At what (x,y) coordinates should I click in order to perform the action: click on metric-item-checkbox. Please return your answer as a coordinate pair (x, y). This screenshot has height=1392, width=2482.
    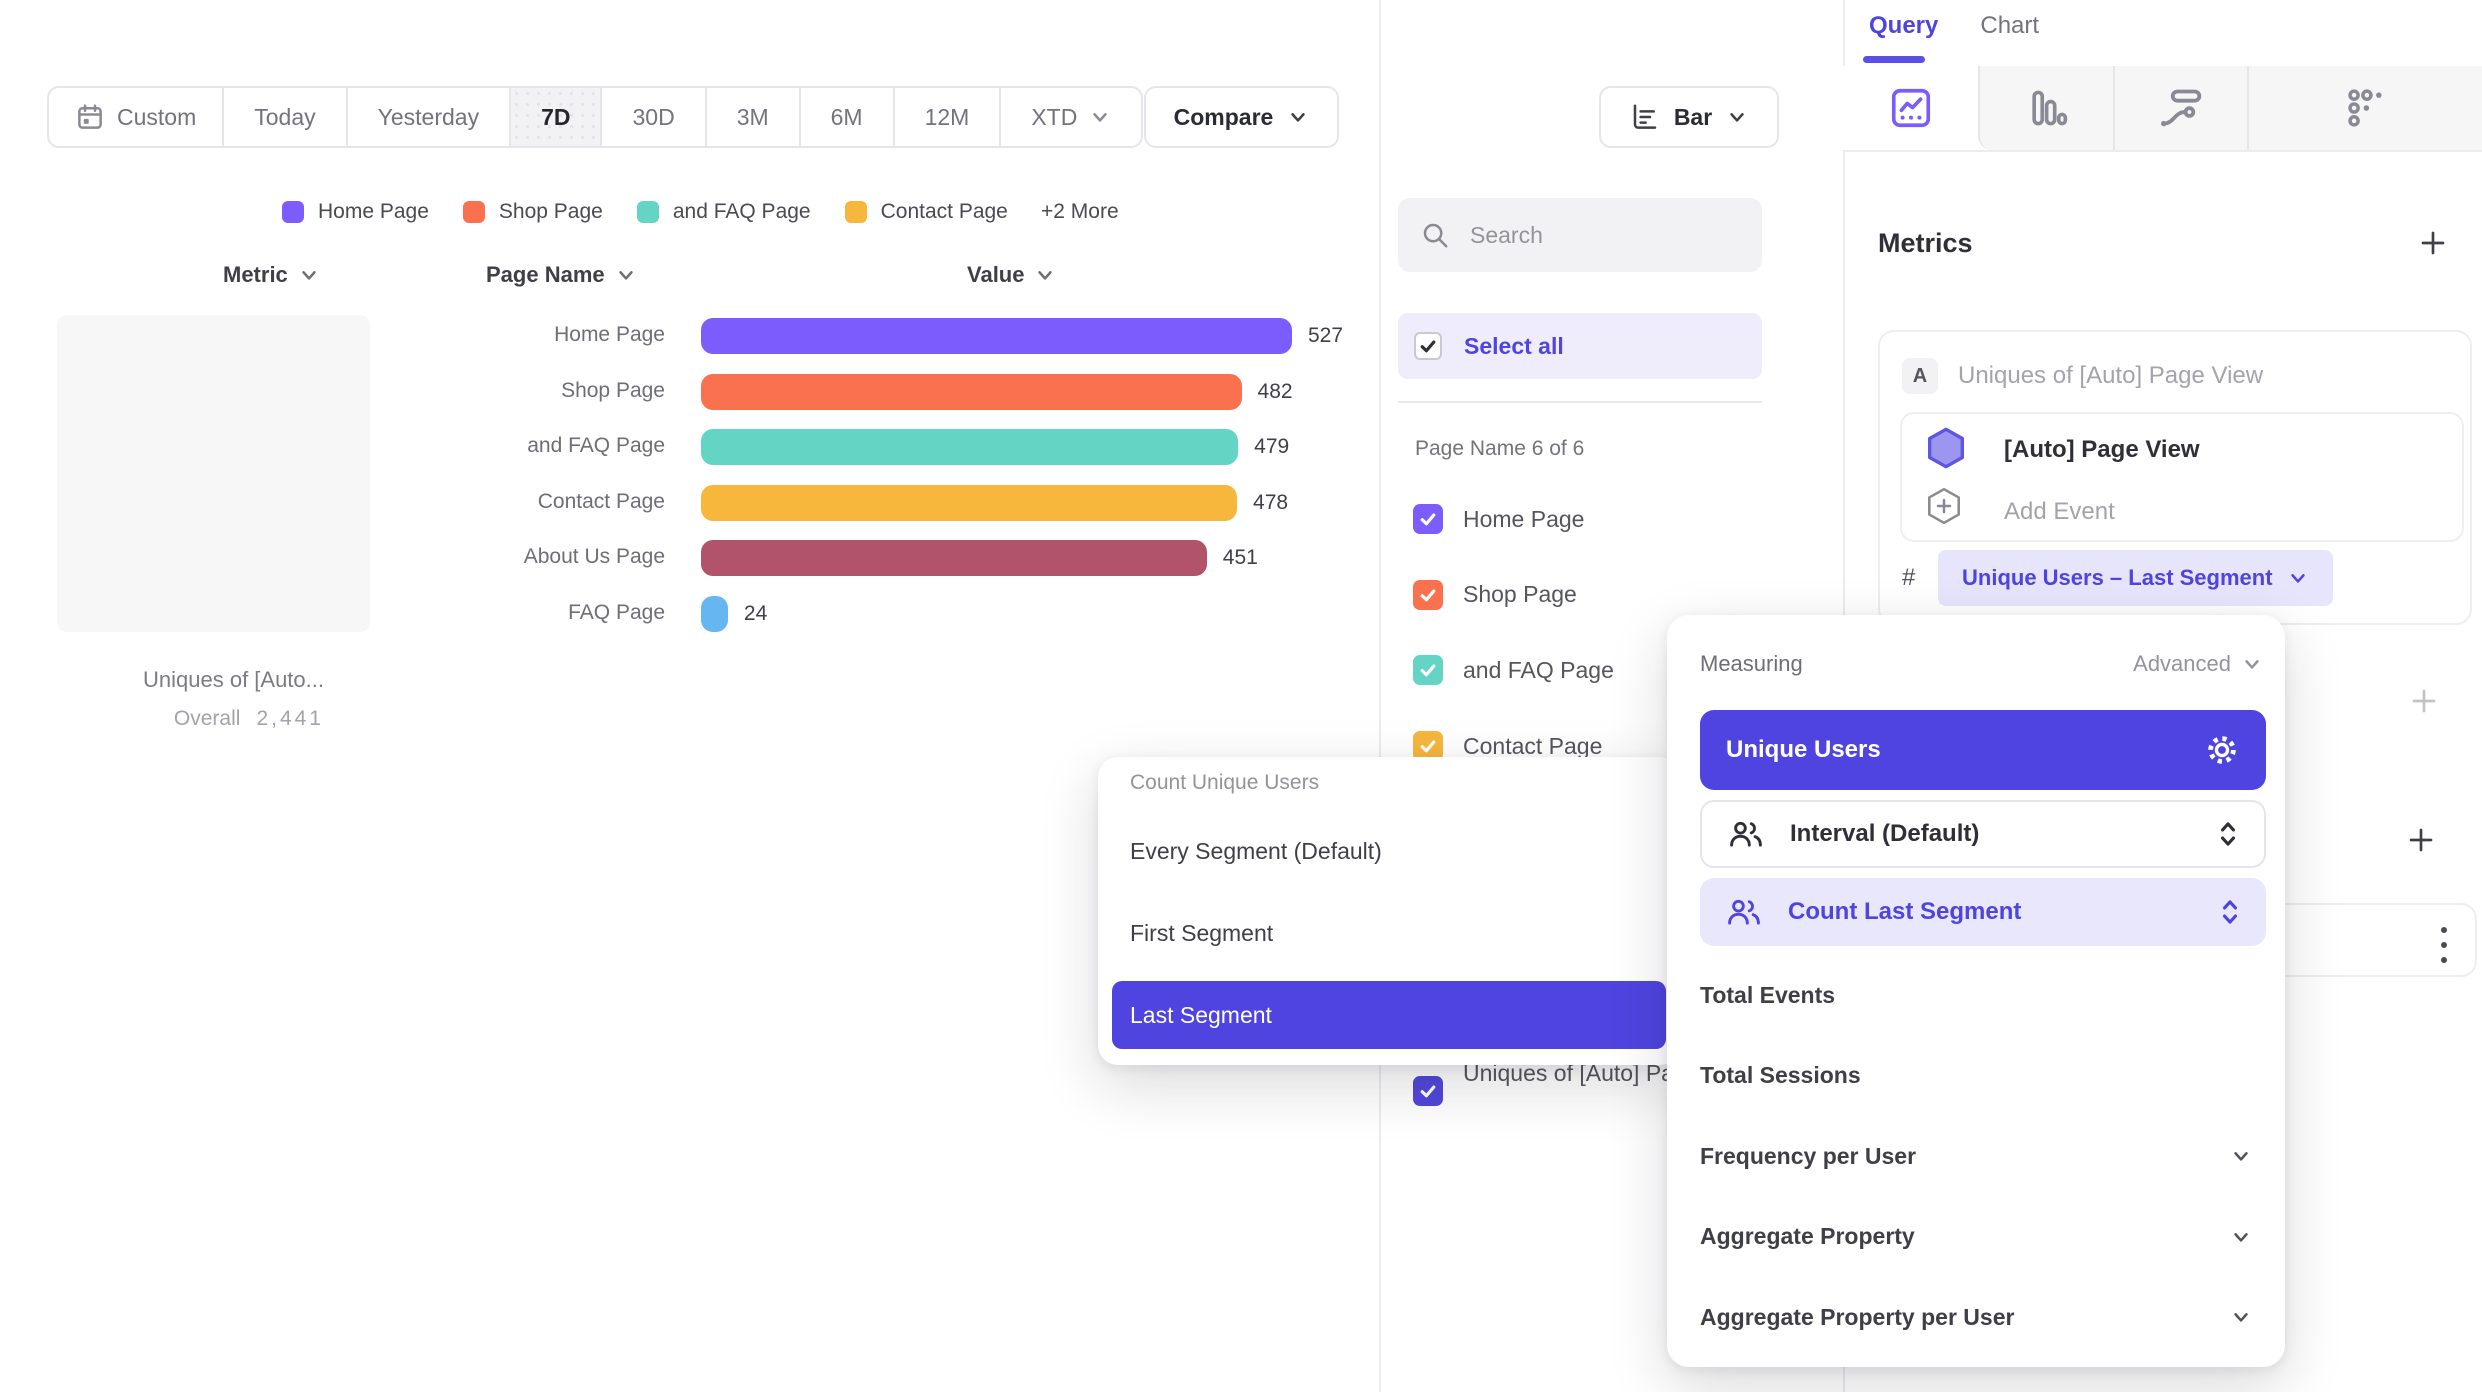
    Looking at the image, I should click on (1428, 1091).